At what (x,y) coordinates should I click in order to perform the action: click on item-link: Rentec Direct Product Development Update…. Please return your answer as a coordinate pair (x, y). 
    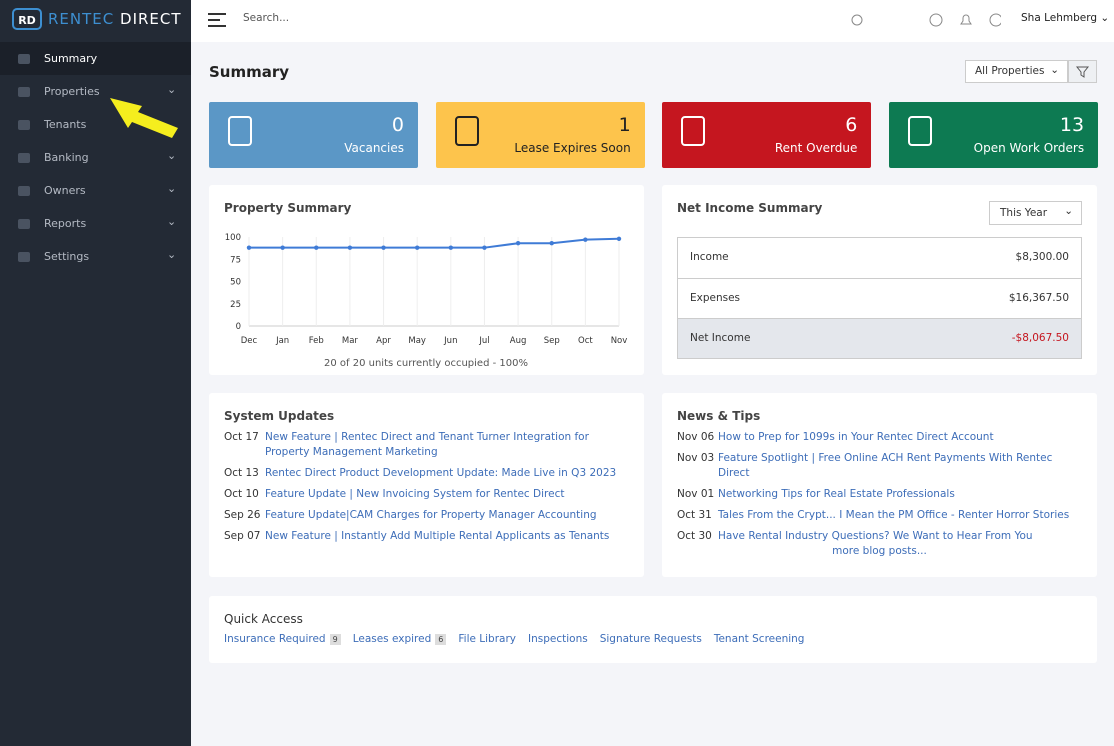
    Looking at the image, I should click on (441, 473).